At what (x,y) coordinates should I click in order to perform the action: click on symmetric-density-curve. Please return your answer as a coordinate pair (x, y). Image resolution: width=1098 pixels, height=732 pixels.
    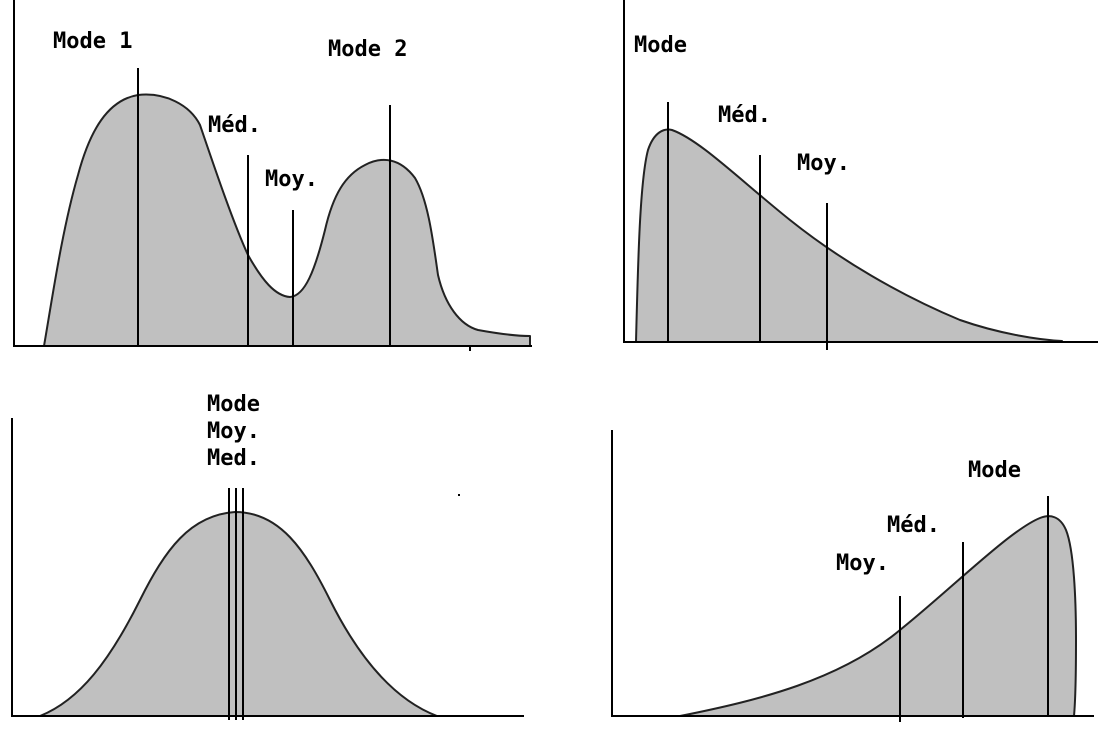
    Looking at the image, I should click on (238, 614).